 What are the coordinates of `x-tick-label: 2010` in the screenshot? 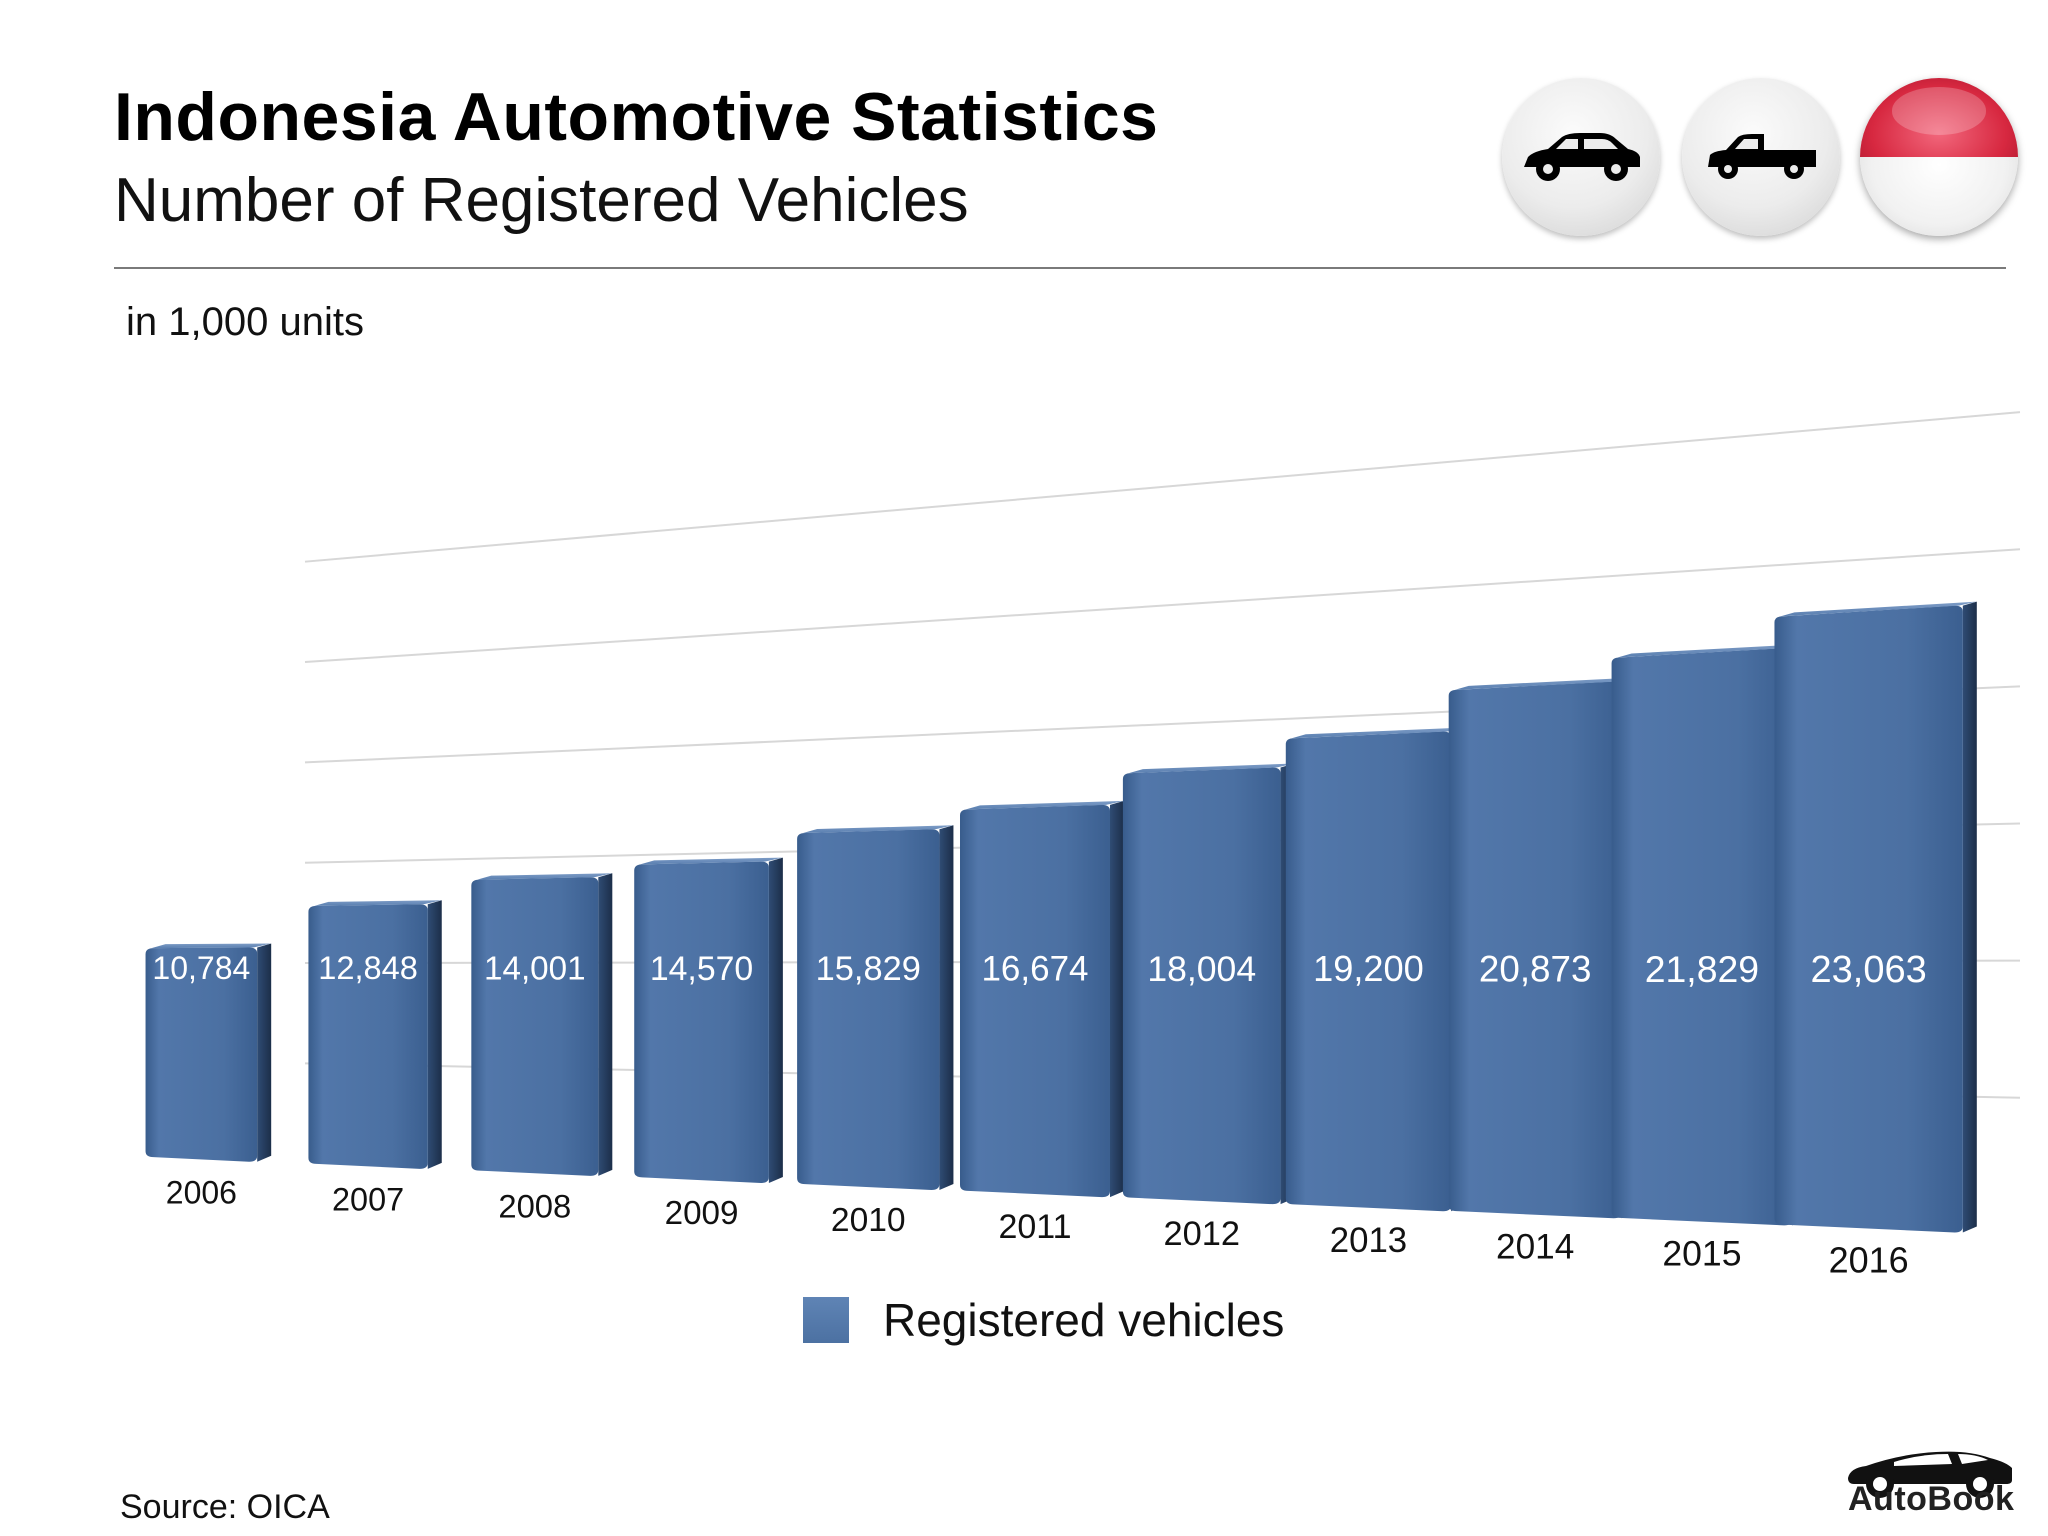 It's located at (868, 1220).